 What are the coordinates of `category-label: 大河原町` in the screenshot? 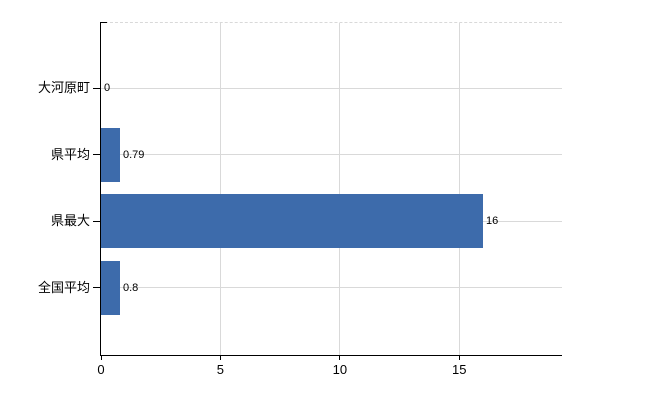 It's located at (63, 88).